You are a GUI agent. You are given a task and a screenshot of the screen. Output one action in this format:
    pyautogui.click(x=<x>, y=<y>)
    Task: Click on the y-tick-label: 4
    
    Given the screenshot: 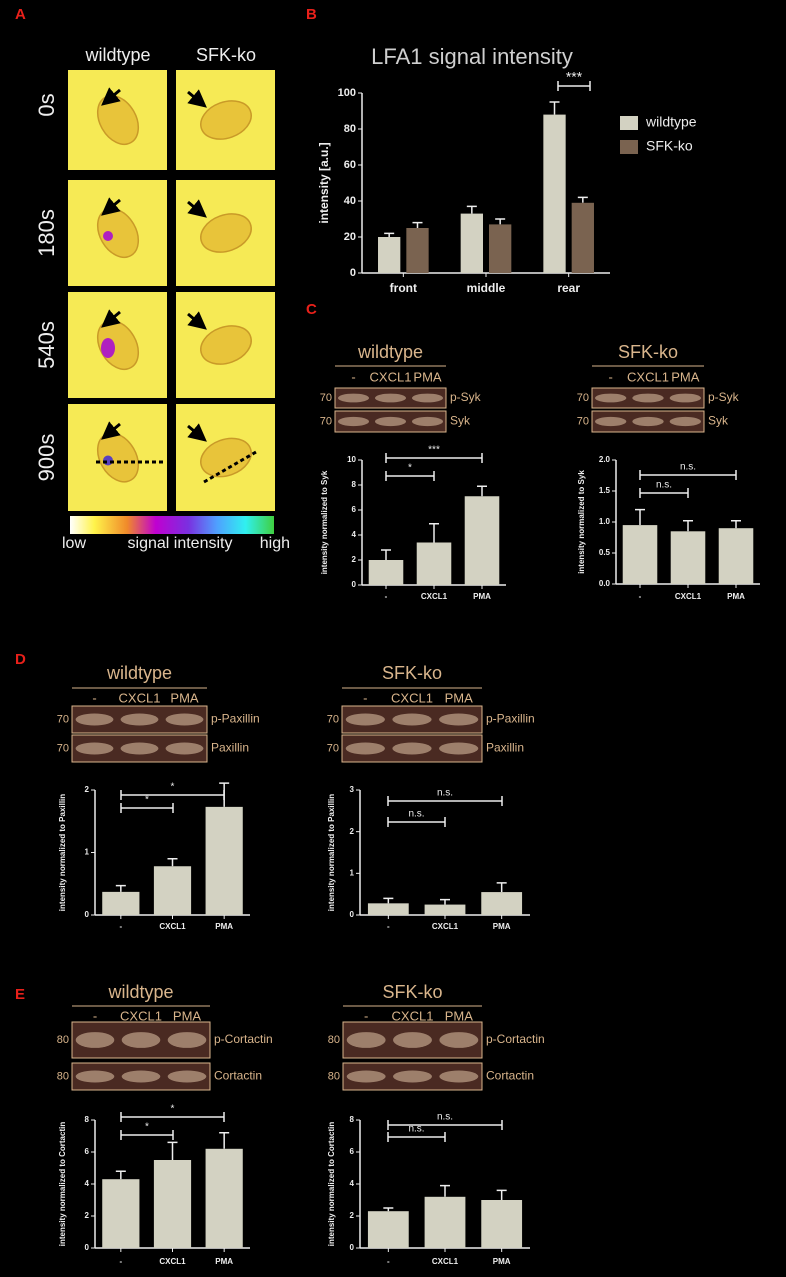 What is the action you would take?
    pyautogui.click(x=352, y=1183)
    